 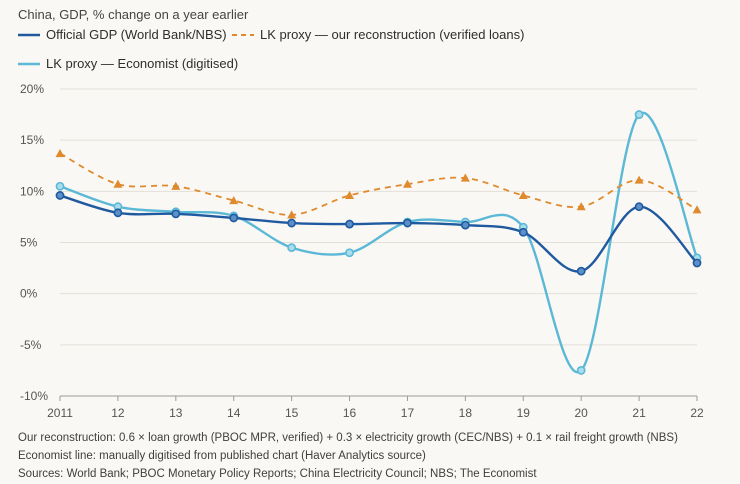 I want to click on legend-item-lk-economist: LK proxy — Economist (digitised), so click(x=128, y=63).